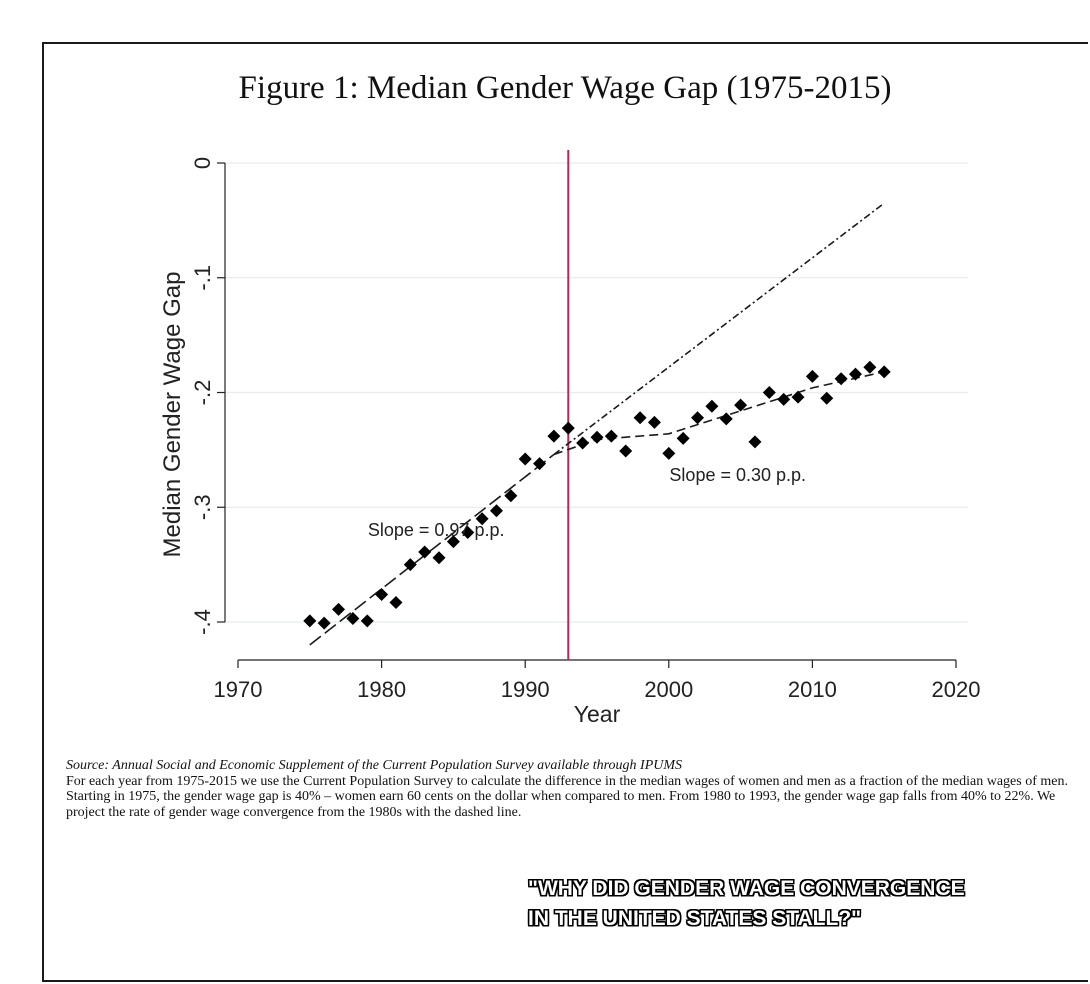  Describe the element at coordinates (737, 475) in the screenshot. I see `slope-annotation: Slope = 0.30 p.p.` at that location.